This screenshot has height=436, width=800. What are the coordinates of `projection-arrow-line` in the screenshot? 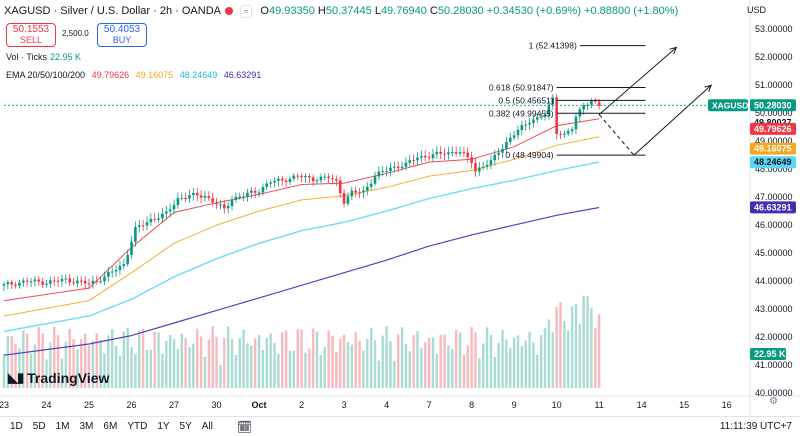 It's located at (672, 120).